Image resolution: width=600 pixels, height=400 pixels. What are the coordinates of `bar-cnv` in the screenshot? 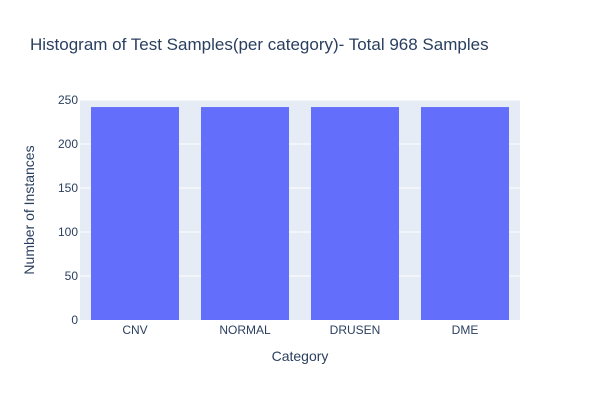 It's located at (135, 213).